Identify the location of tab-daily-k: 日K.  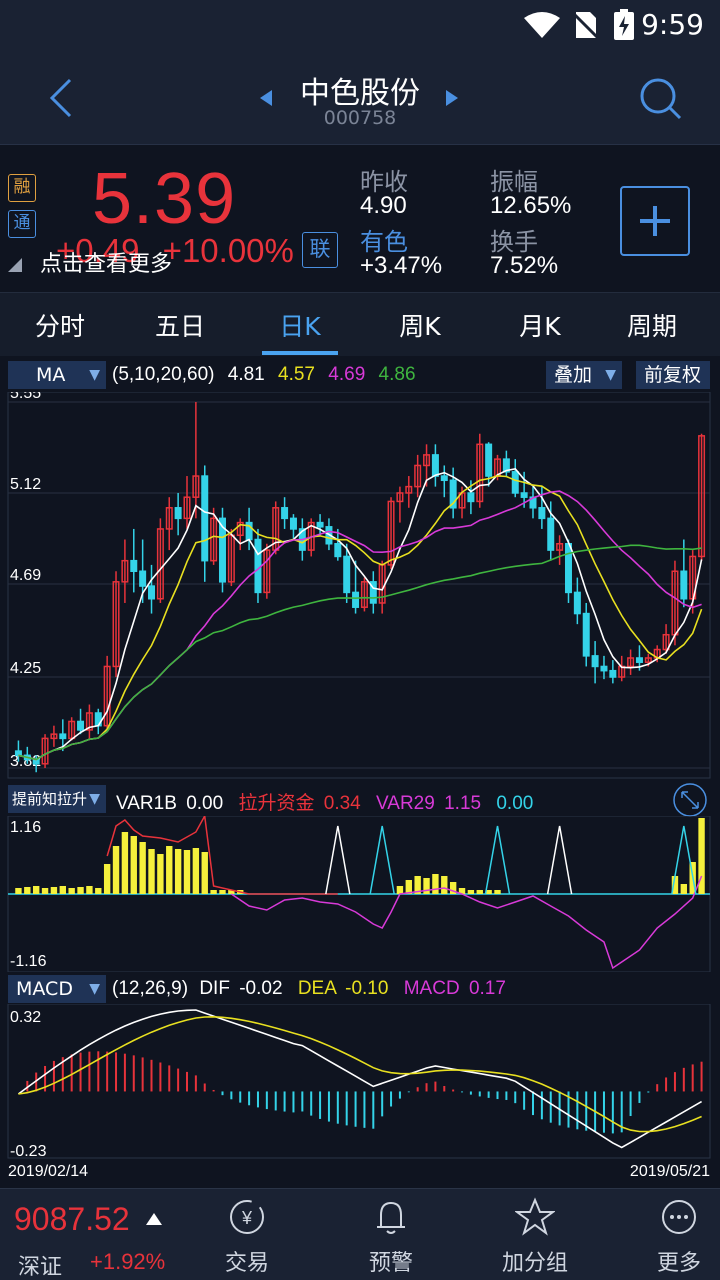
(300, 326).